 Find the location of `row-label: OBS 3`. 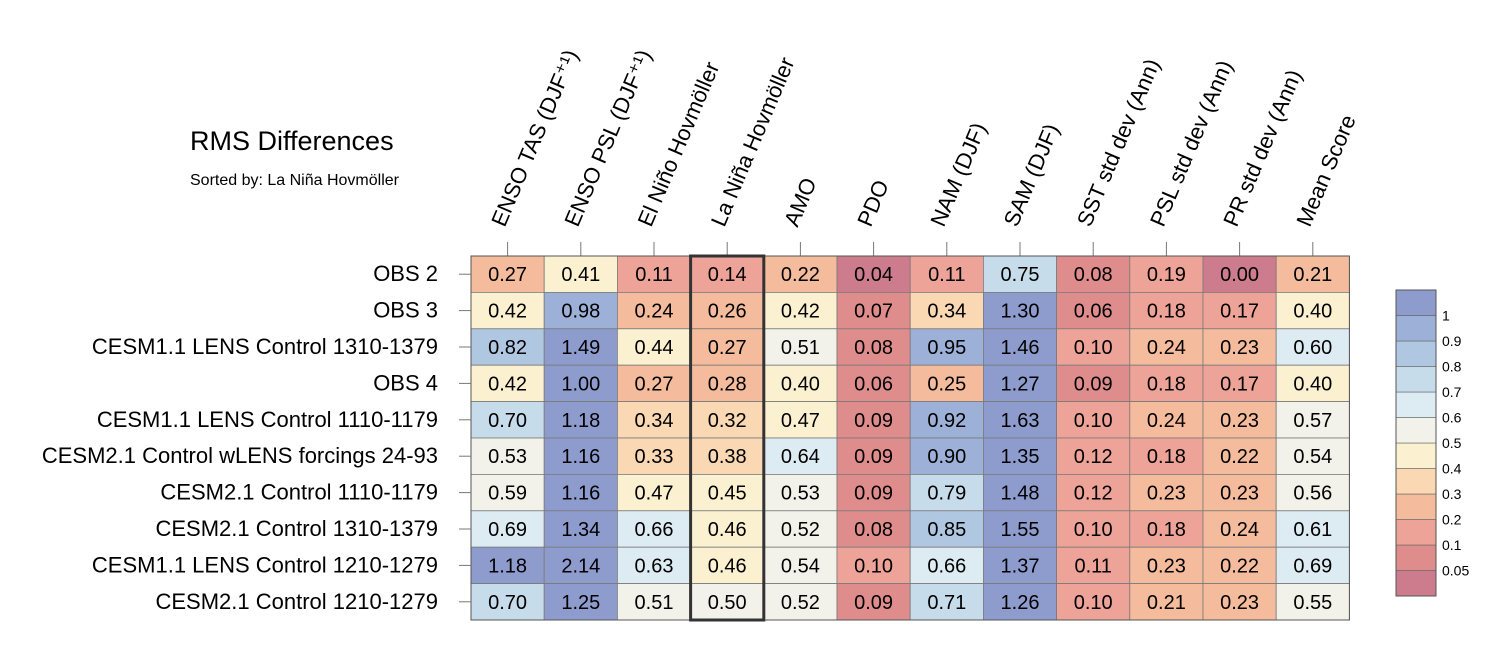

row-label: OBS 3 is located at coordinates (405, 310).